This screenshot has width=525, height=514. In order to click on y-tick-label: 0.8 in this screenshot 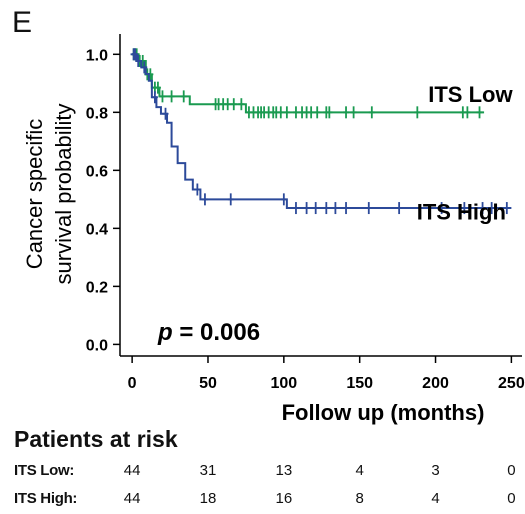, I will do `click(97, 113)`.